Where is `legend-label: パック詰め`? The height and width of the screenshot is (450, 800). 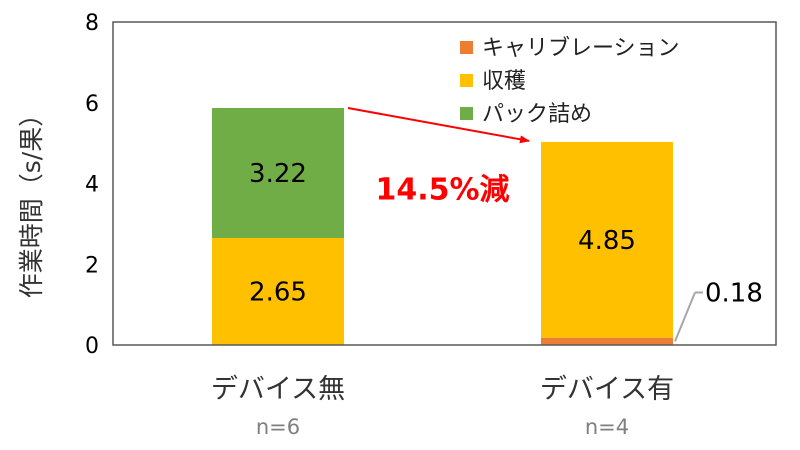 legend-label: パック詰め is located at coordinates (537, 114).